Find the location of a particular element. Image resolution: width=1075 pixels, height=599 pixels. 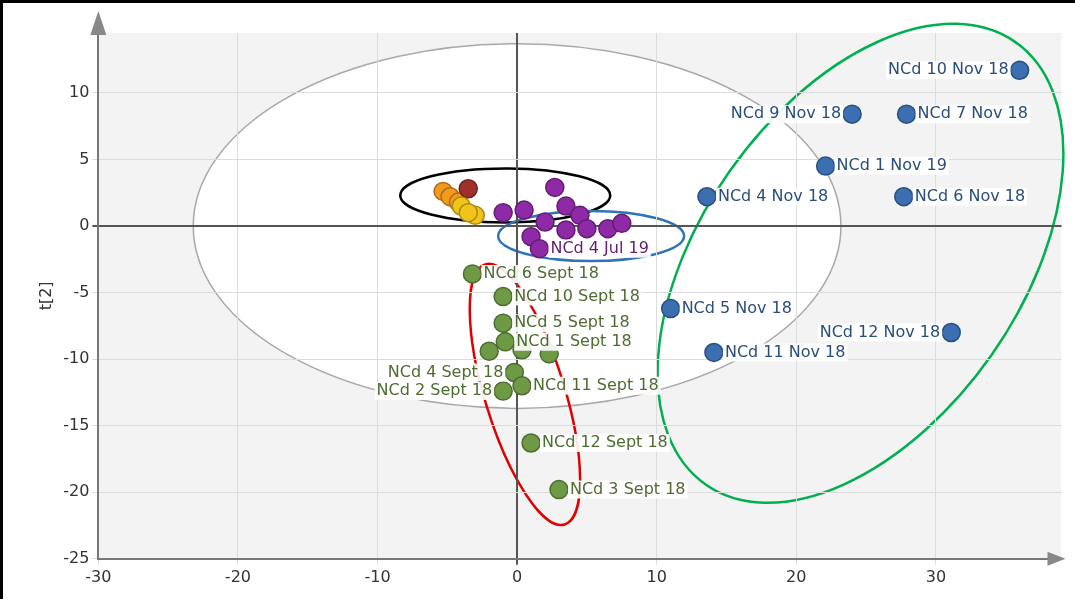

x-tick-label: 10 is located at coordinates (656, 576).